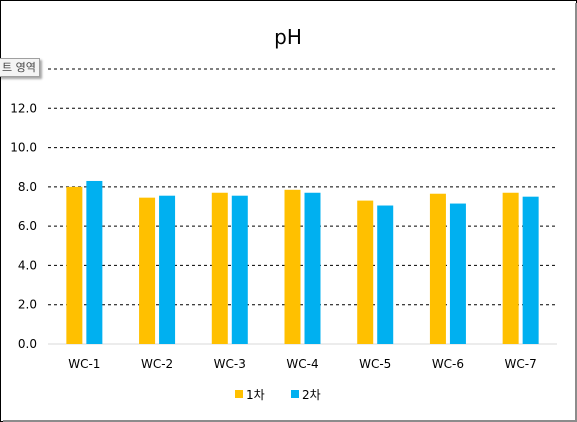 The image size is (577, 422). I want to click on y-tick-label: 12.0, so click(23, 108).